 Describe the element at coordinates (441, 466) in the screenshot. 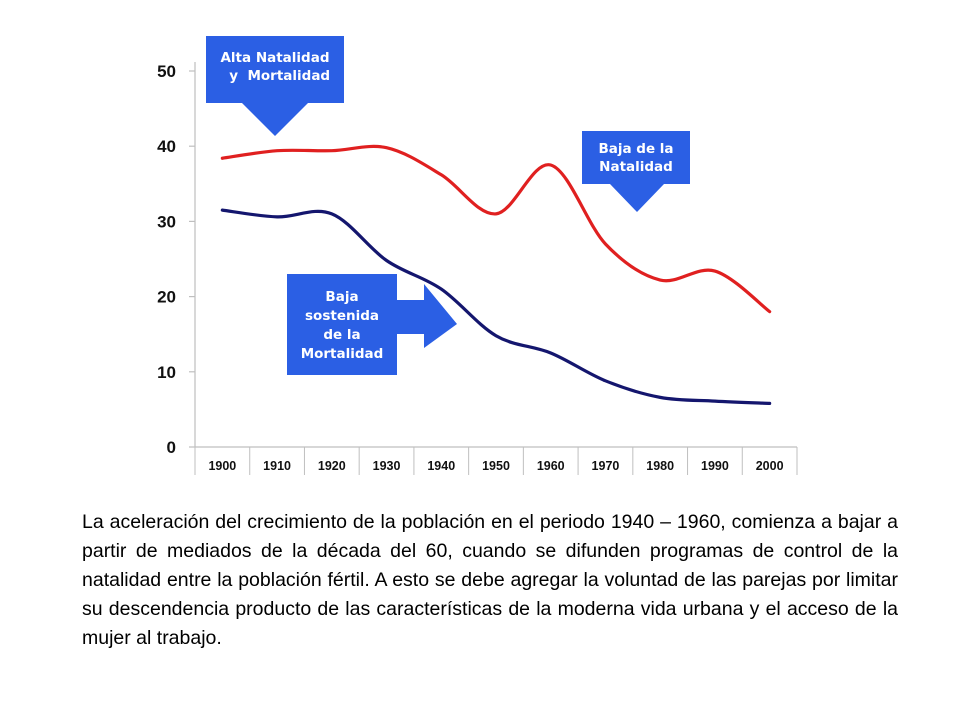

I see `x-tick-label: 1940` at that location.